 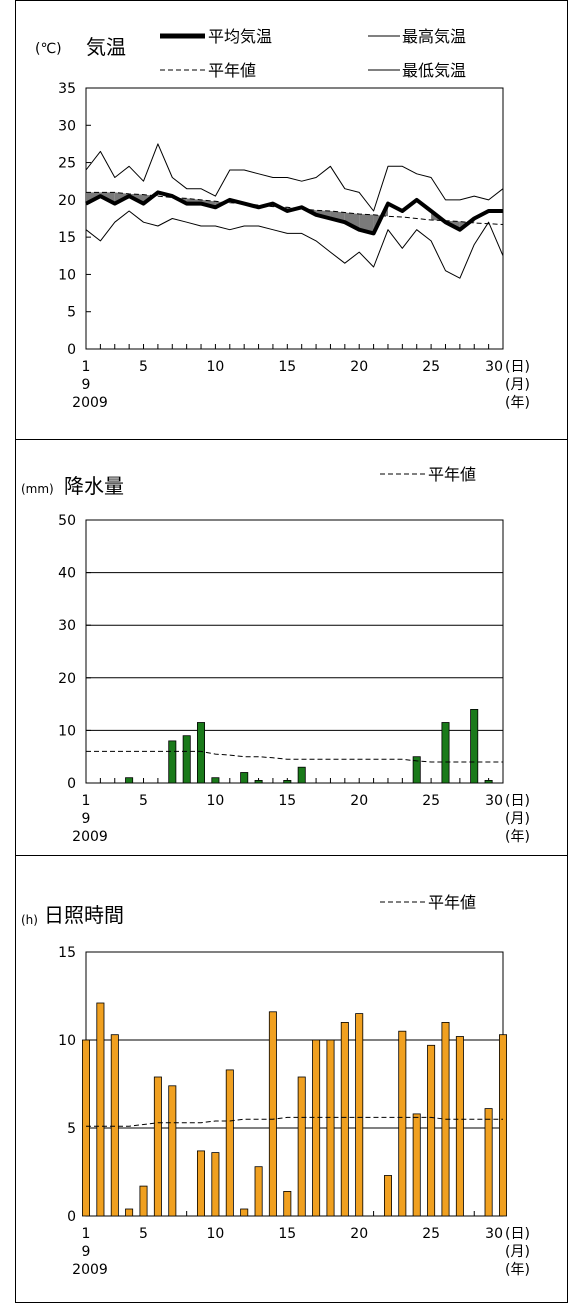 What do you see at coordinates (106, 47) in the screenshot?
I see `temperature-title: 気温` at bounding box center [106, 47].